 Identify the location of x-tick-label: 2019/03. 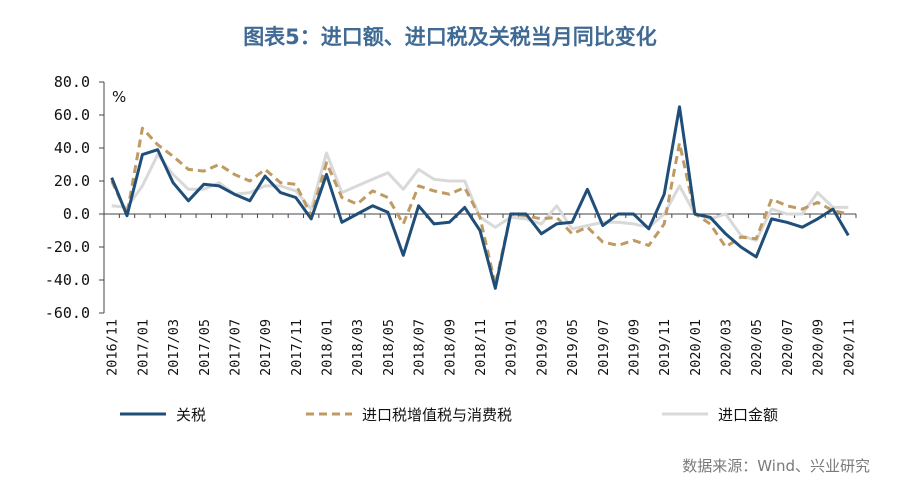
(542, 347).